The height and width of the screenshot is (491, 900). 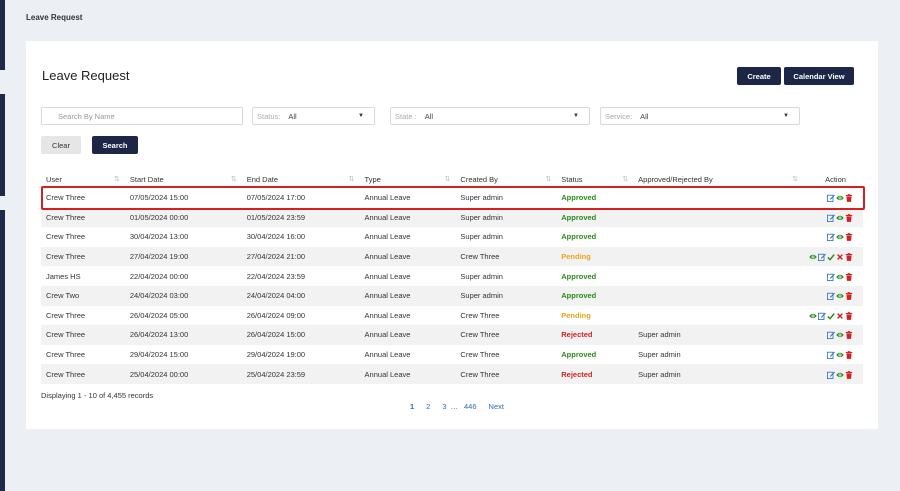 What do you see at coordinates (115, 145) in the screenshot?
I see `search-button: Search` at bounding box center [115, 145].